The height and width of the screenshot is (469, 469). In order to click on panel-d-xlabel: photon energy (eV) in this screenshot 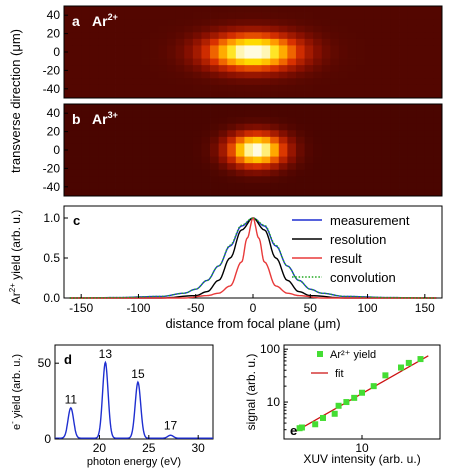, I will do `click(134, 462)`.